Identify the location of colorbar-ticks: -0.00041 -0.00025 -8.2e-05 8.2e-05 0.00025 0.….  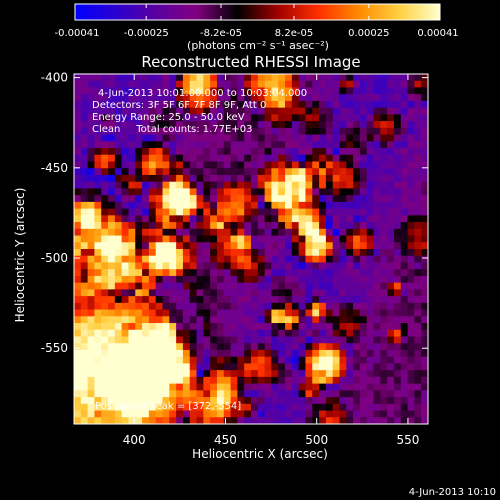
(257, 21).